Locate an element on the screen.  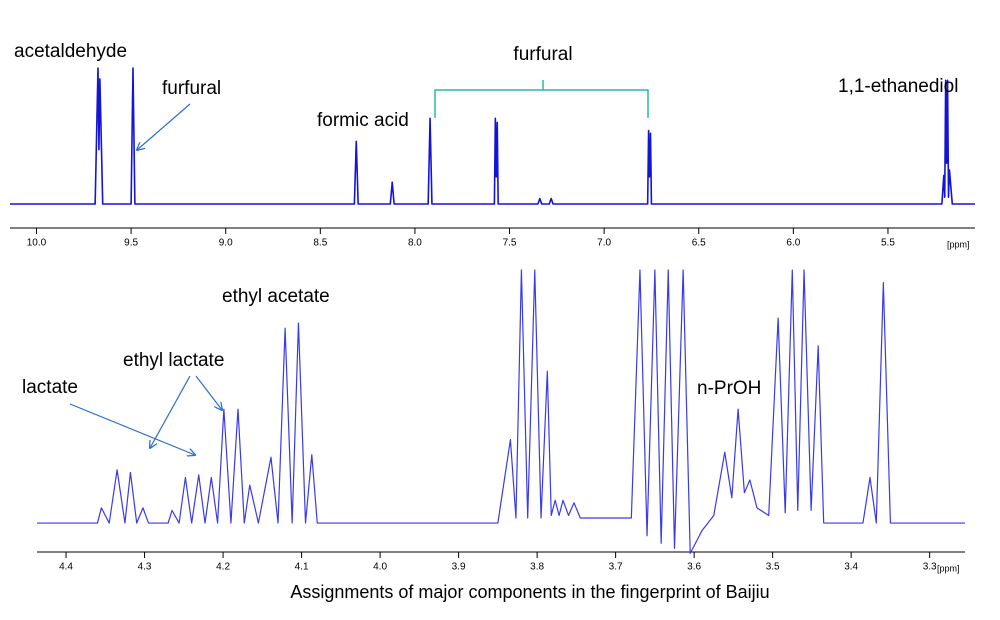
x-tick-label: 3.5 is located at coordinates (773, 567).